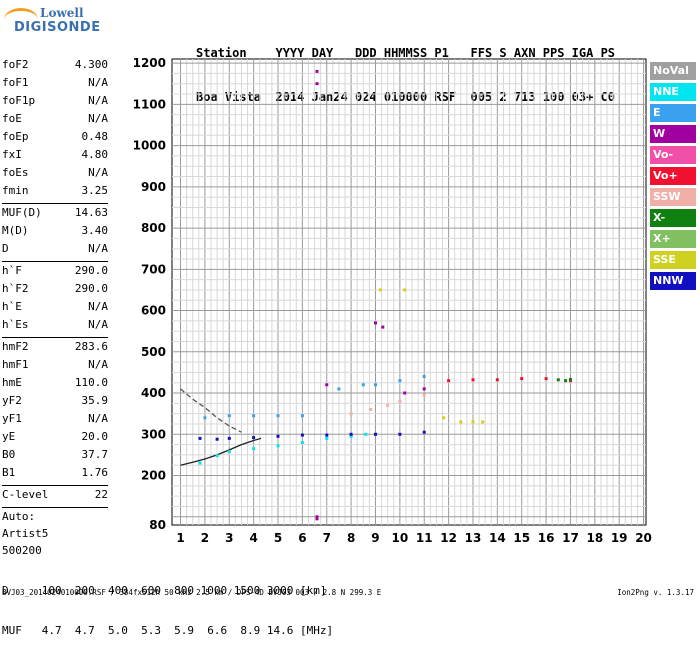 This screenshot has height=651, width=700. I want to click on param-row: fmin 3.25, so click(55, 193).